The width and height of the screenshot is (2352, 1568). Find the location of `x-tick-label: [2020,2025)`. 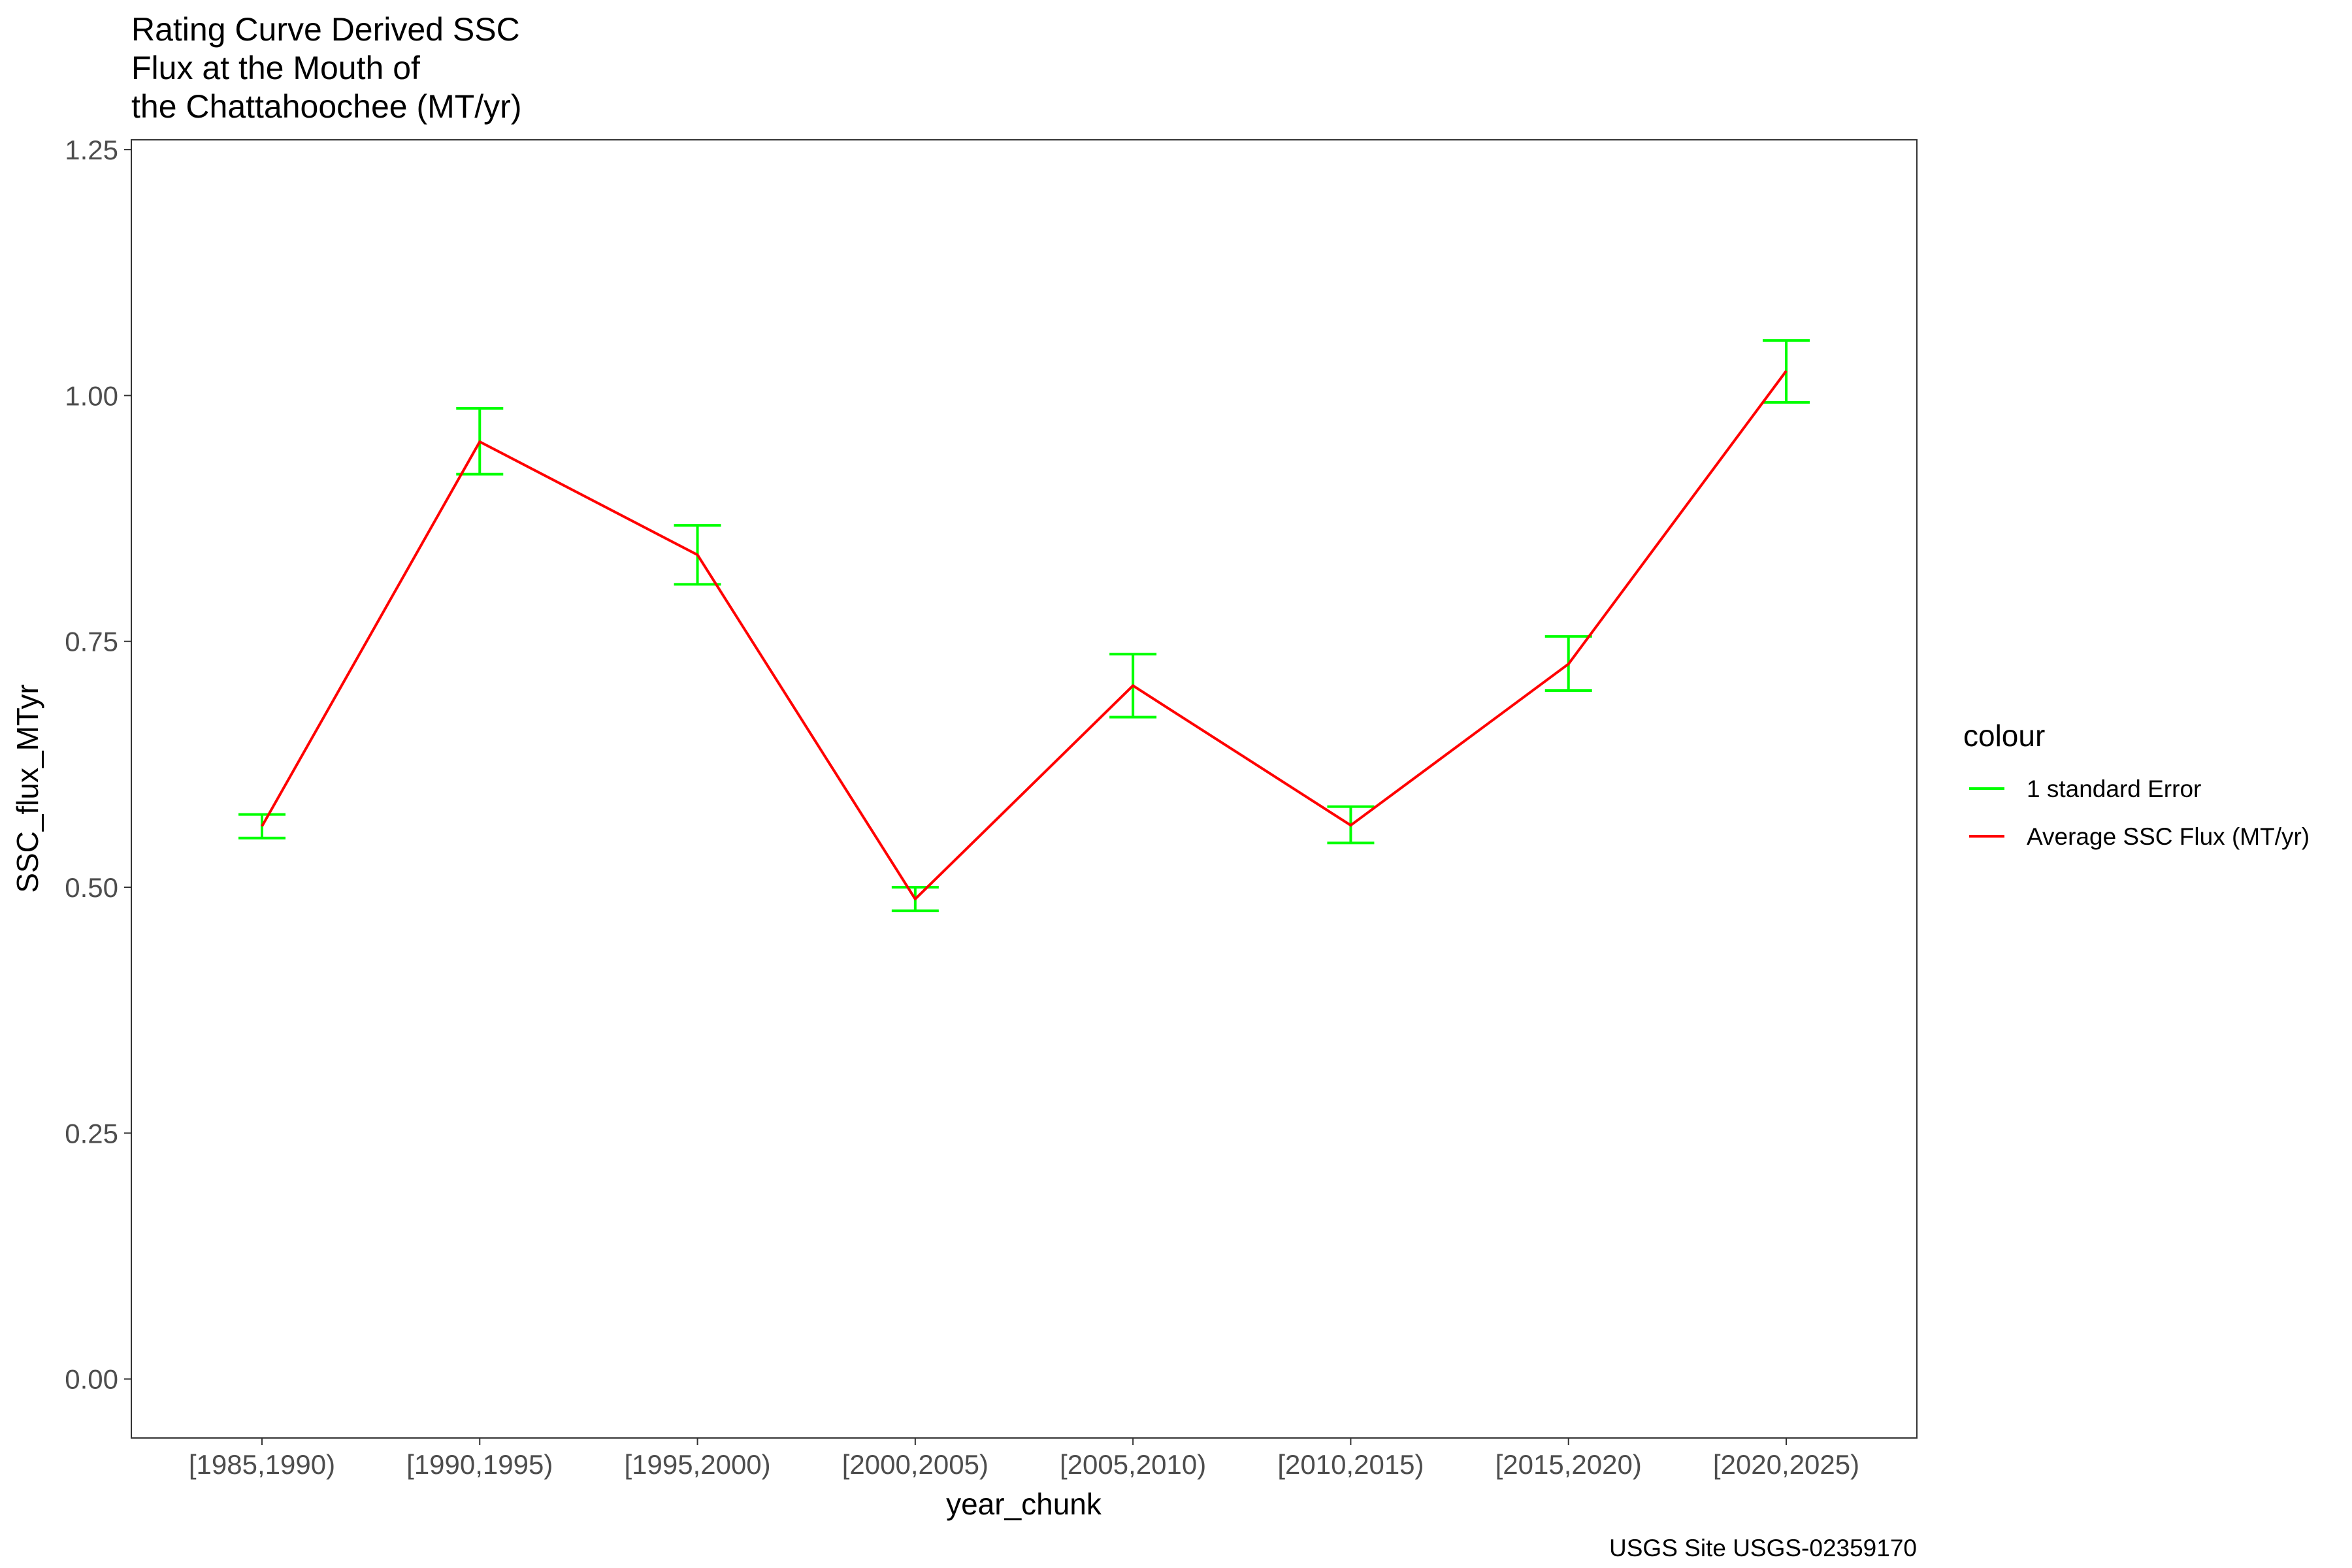

x-tick-label: [2020,2025) is located at coordinates (1786, 1464).